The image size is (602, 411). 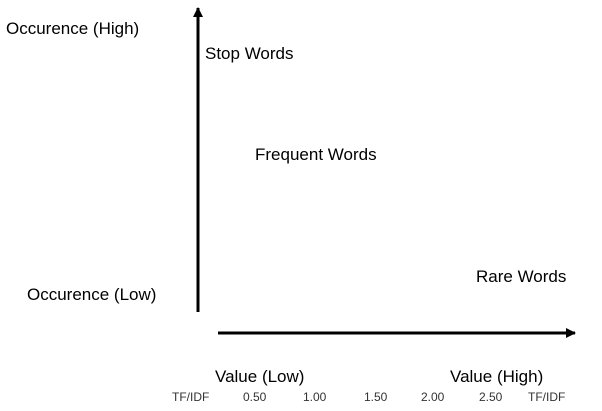 I want to click on tfidf-tick-label: 0.50, so click(x=255, y=397).